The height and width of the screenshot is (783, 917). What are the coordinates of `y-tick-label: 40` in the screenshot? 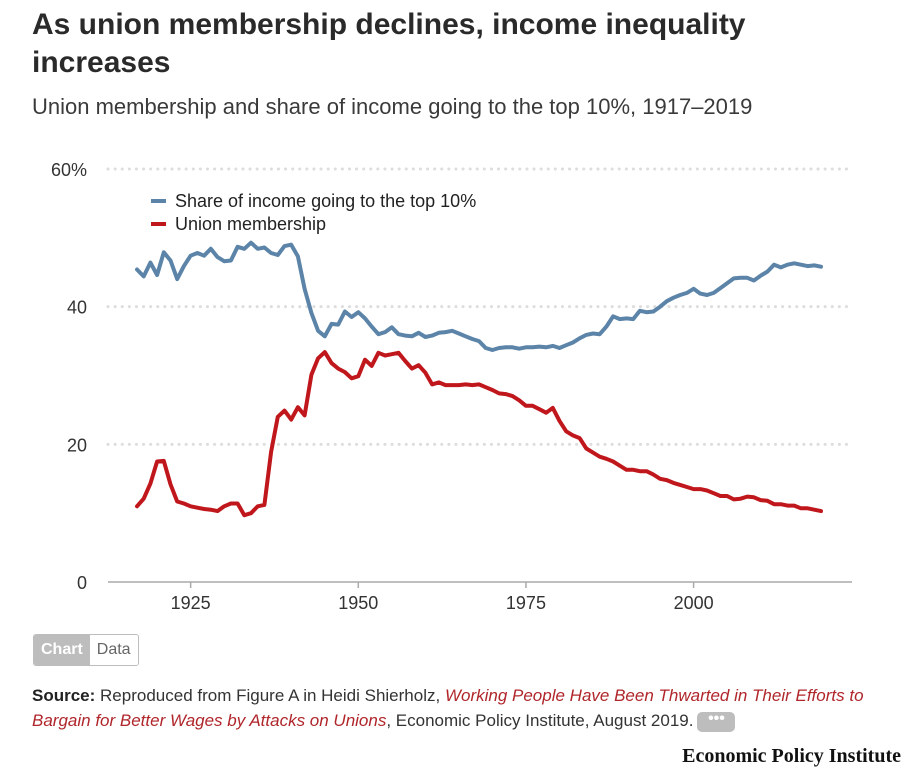 It's located at (77, 308).